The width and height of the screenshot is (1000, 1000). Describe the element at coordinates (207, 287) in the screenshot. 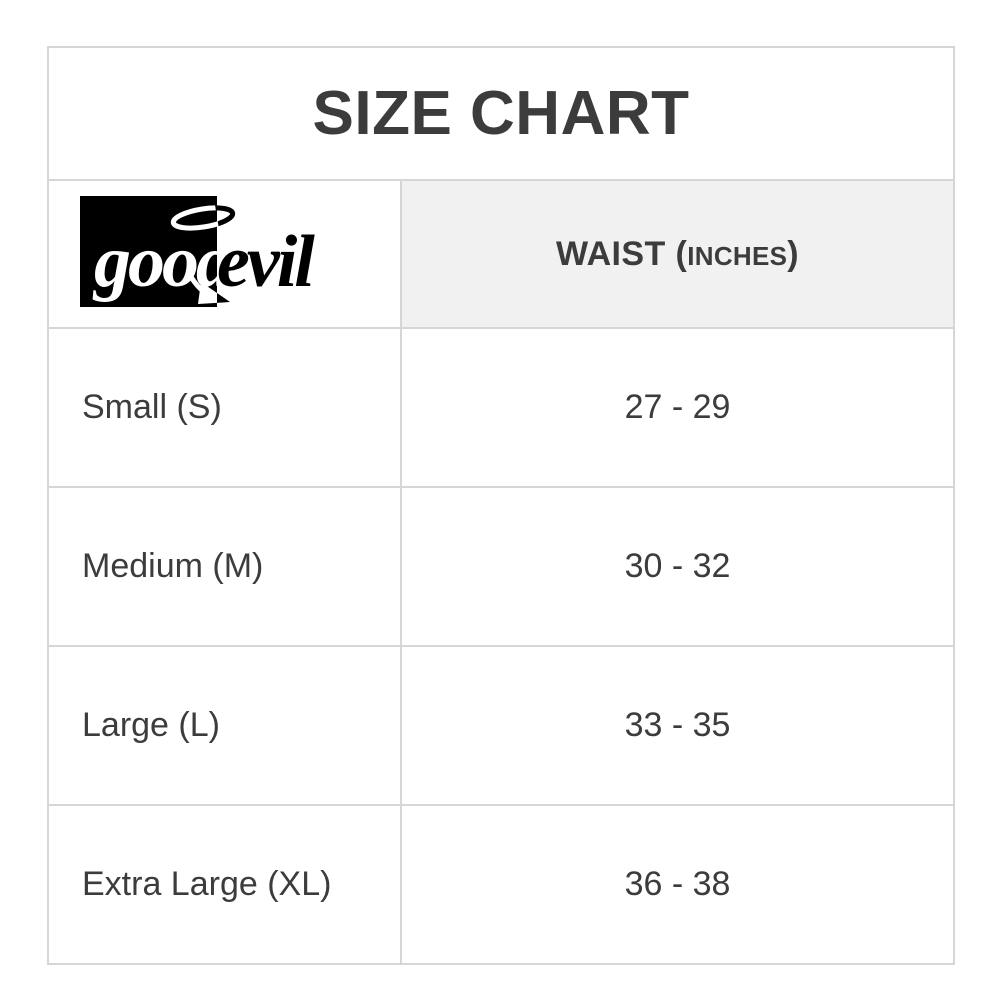

I see `devil-tail-arrow-icon` at that location.